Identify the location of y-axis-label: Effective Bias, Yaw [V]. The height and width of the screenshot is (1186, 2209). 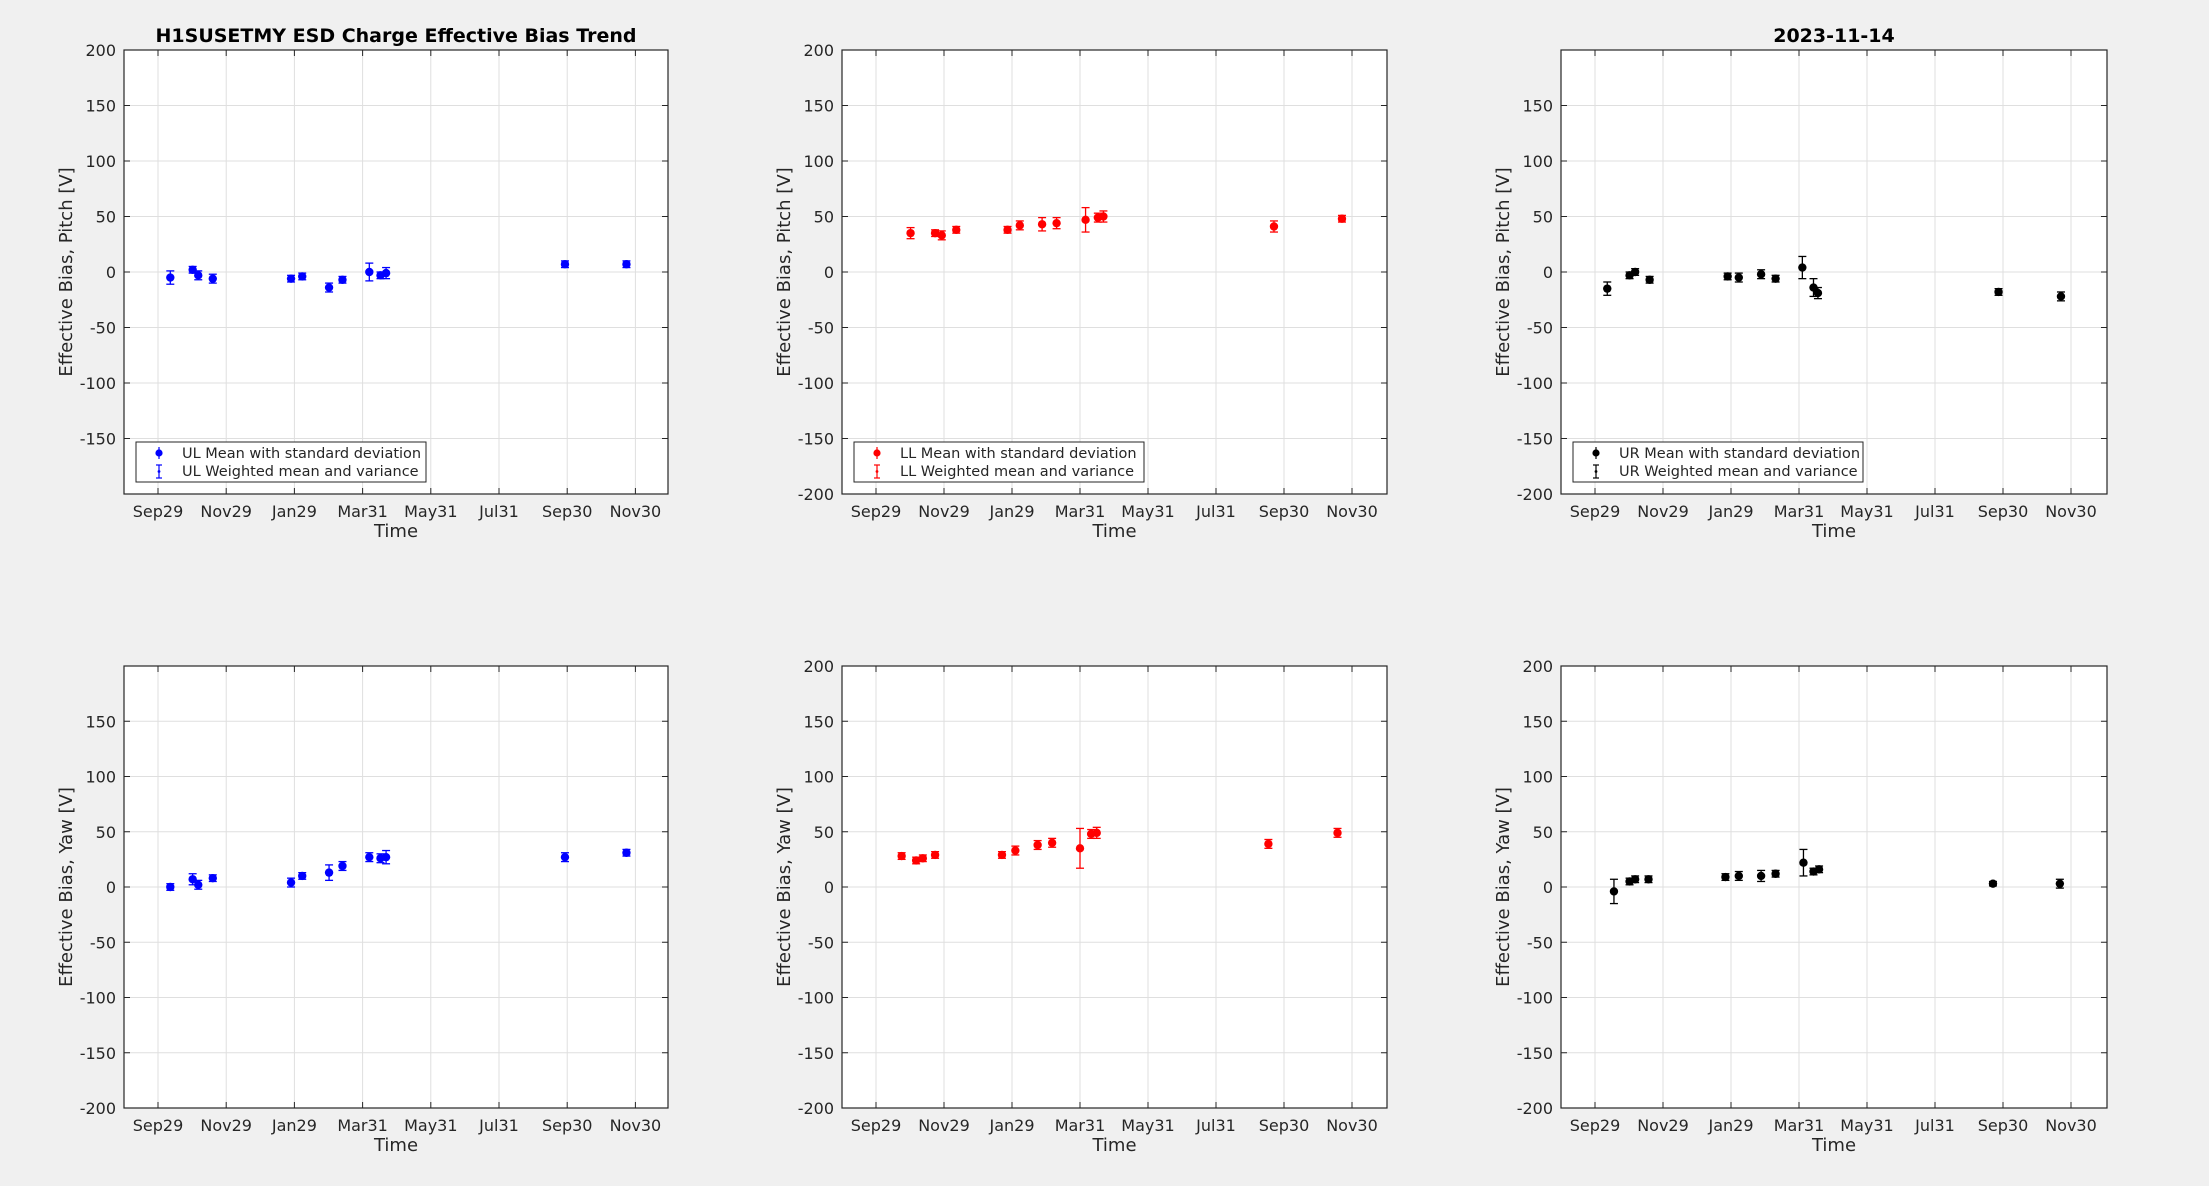
(784, 887).